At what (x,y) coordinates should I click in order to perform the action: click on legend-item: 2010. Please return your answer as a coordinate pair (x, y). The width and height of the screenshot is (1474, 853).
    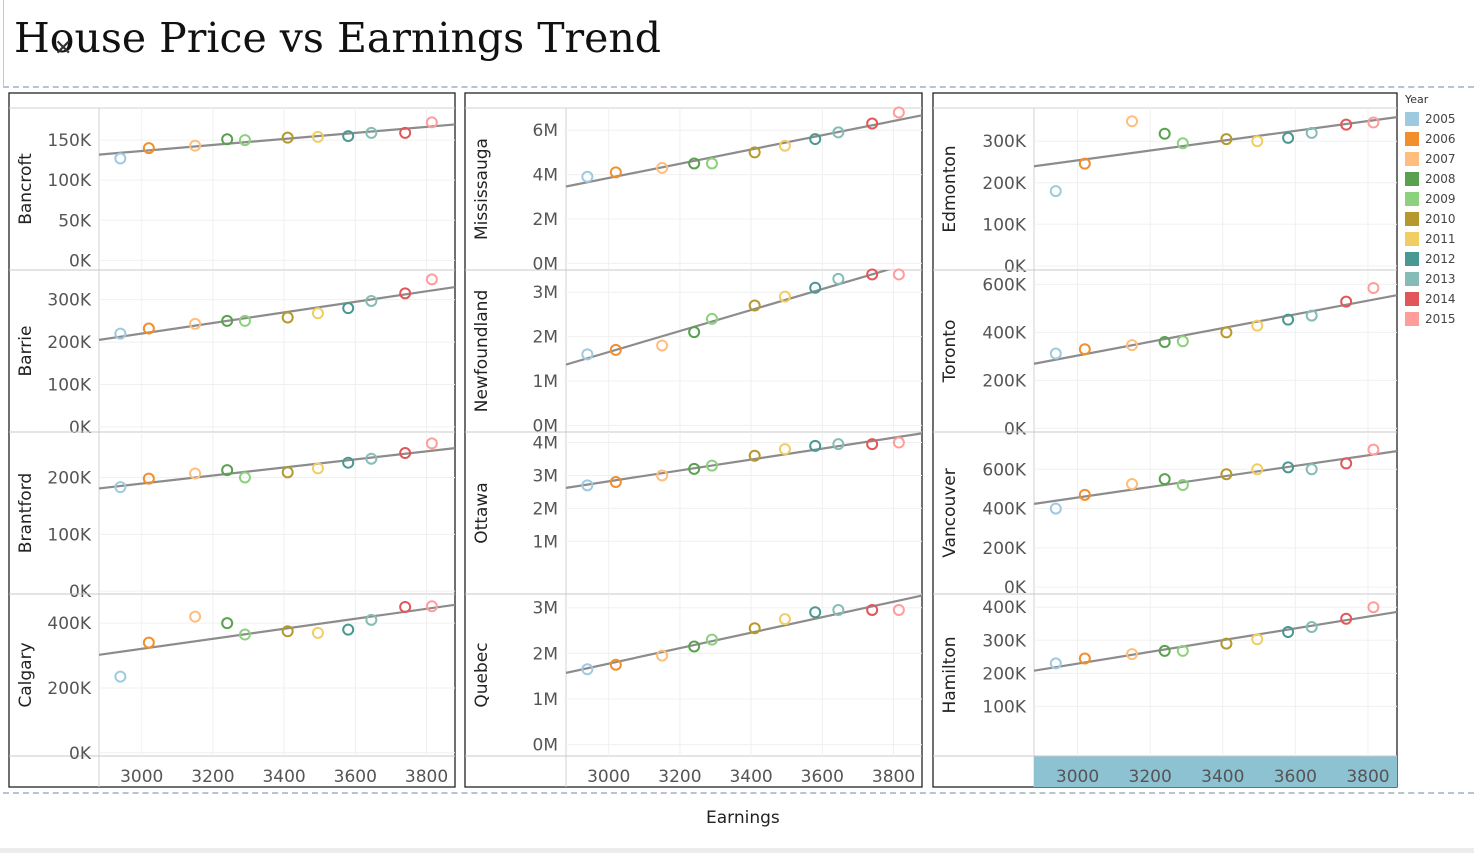
    Looking at the image, I should click on (1430, 219).